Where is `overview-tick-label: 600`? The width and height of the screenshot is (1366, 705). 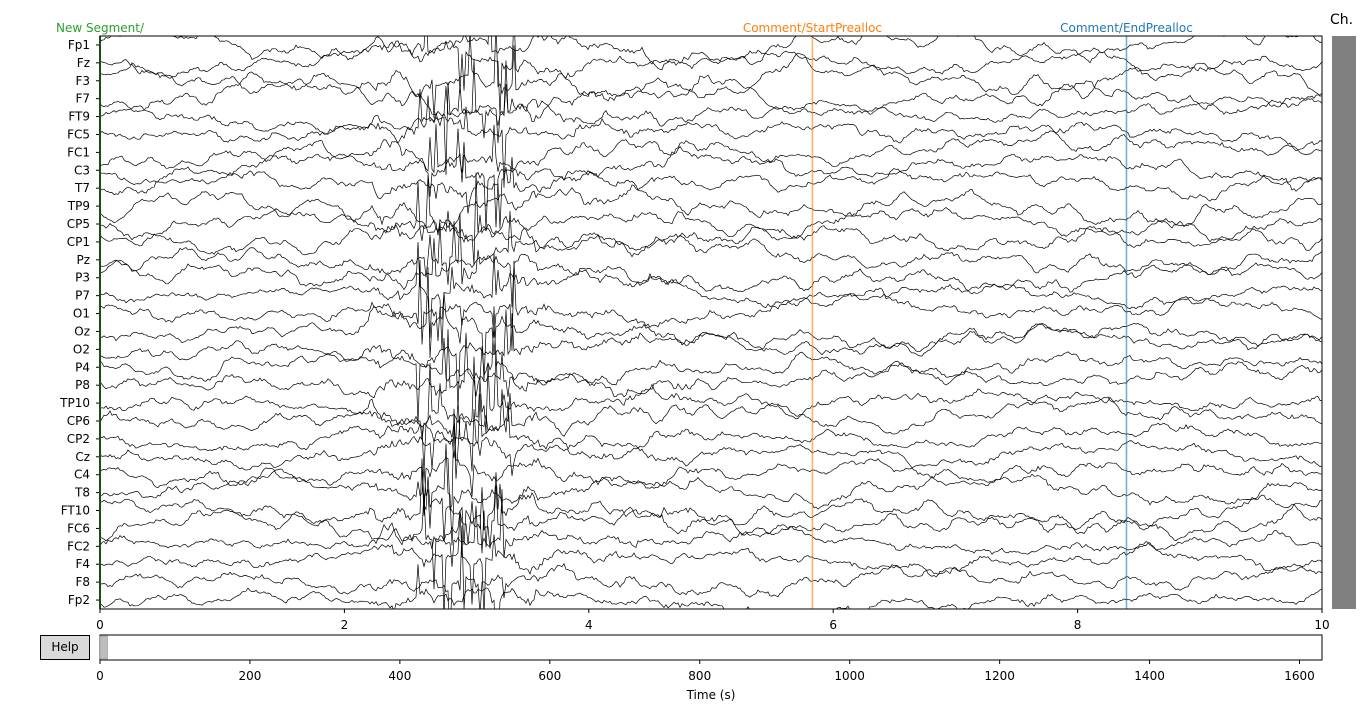
overview-tick-label: 600 is located at coordinates (549, 676).